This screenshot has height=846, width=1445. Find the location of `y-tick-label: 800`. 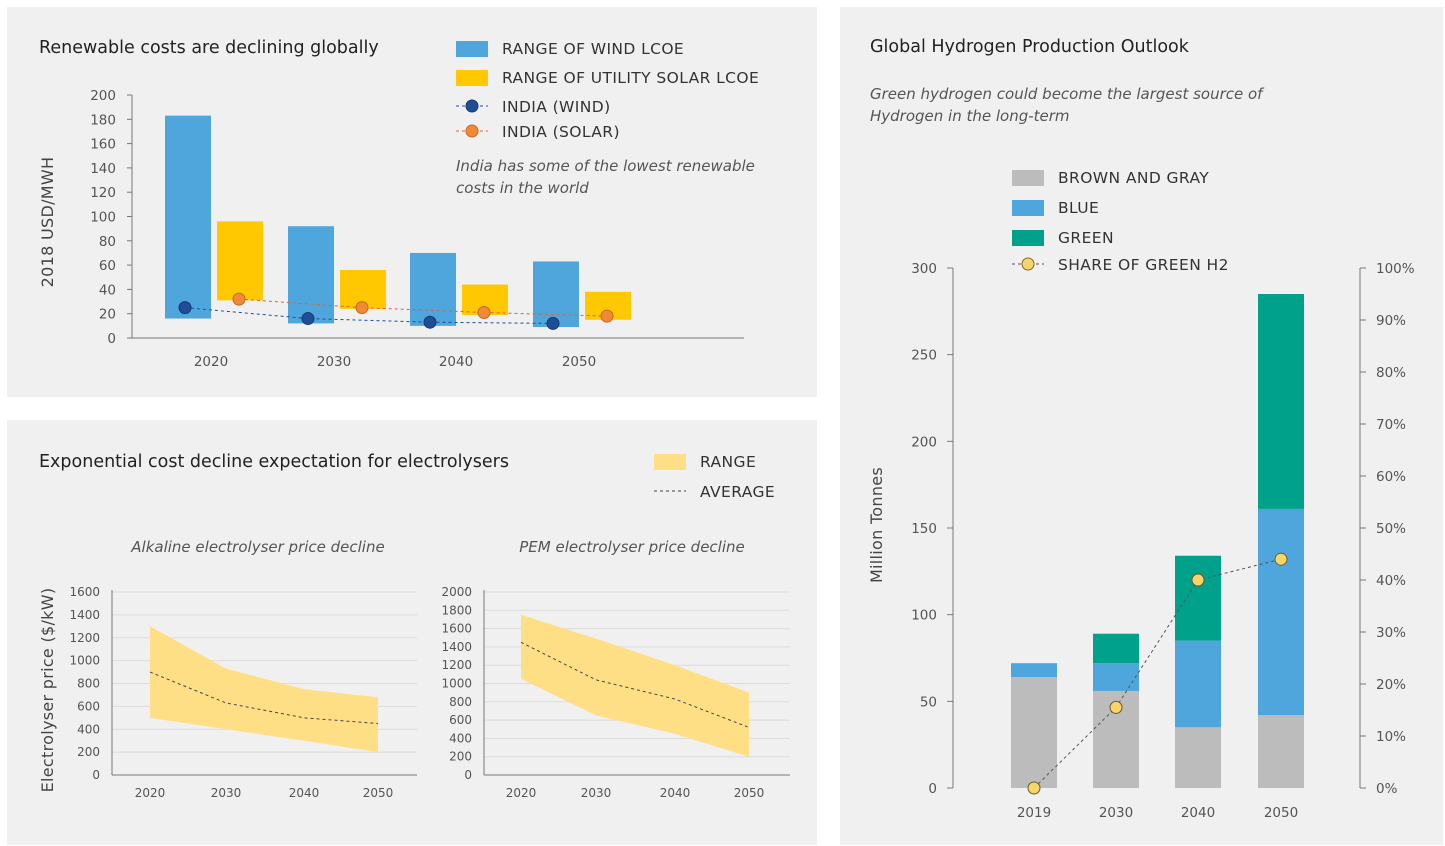

y-tick-label: 800 is located at coordinates (88, 684).